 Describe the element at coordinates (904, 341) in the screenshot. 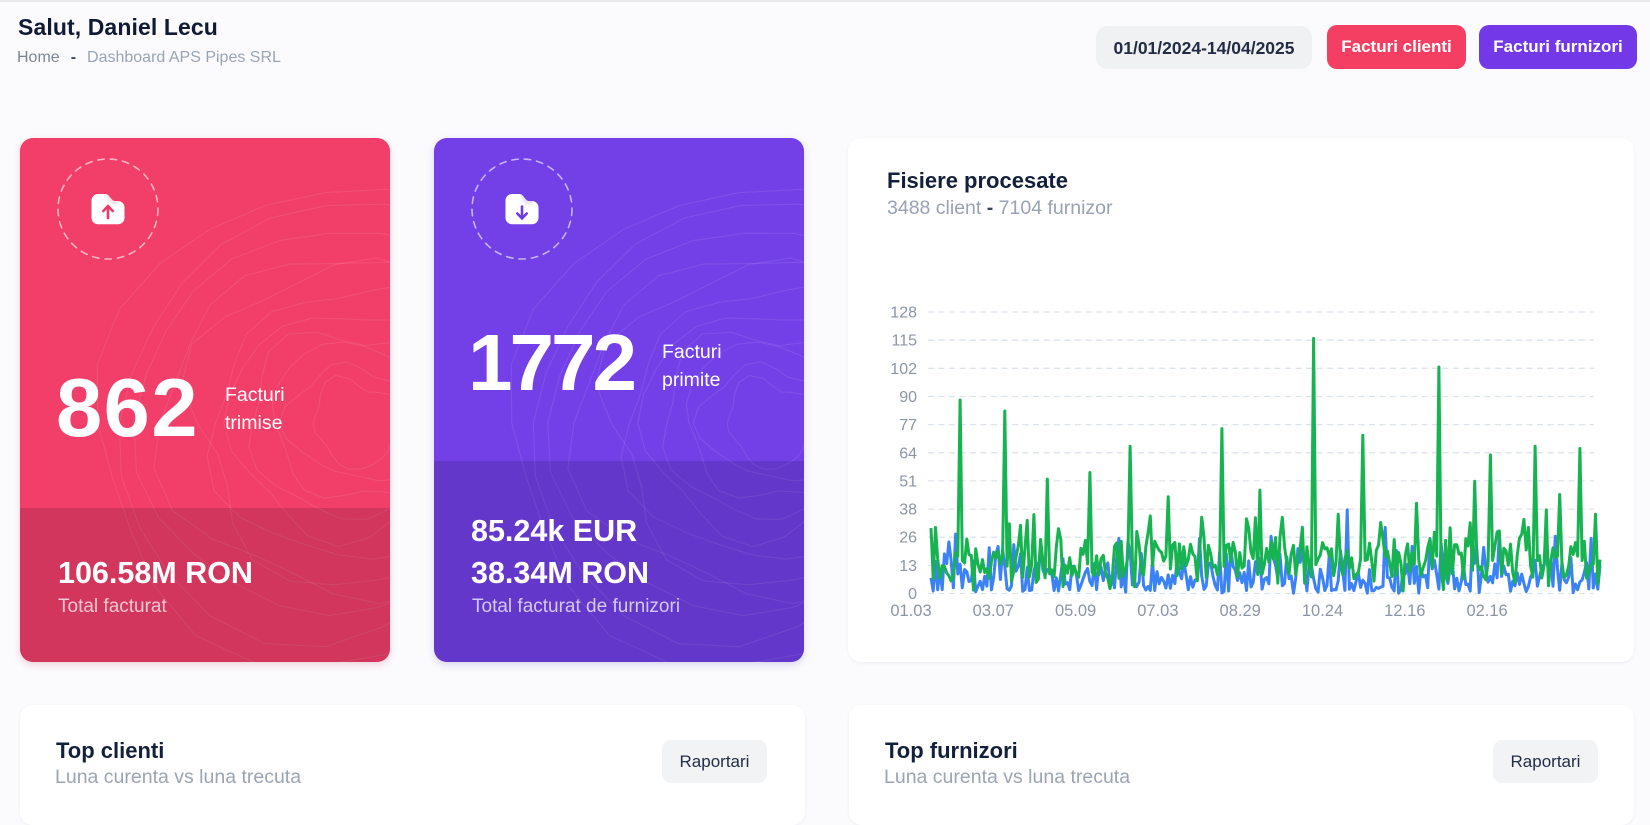

I see `svg-text: 115` at that location.